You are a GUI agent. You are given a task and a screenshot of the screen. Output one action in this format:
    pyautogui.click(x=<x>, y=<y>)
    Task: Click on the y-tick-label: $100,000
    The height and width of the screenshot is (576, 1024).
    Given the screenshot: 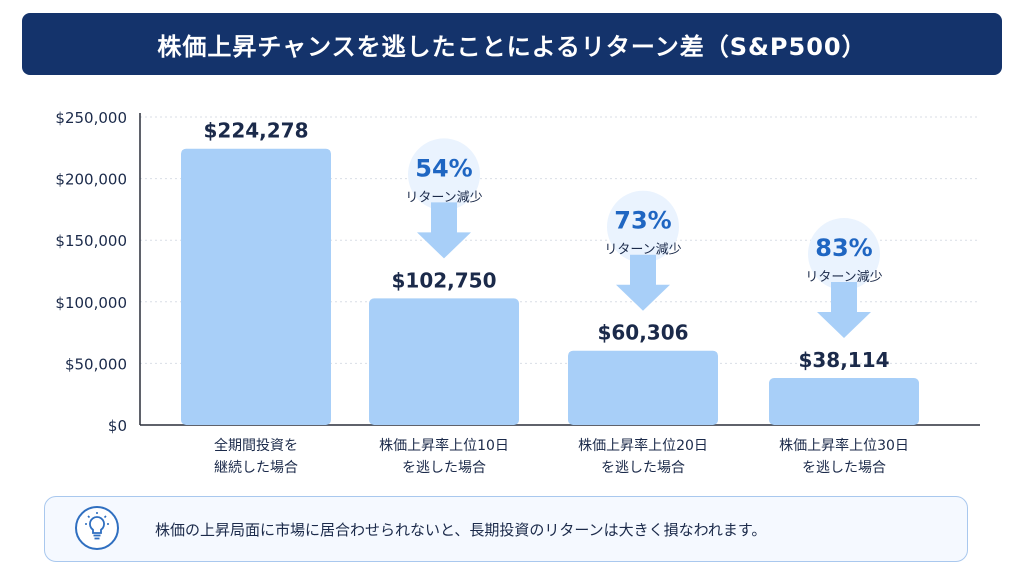 What is the action you would take?
    pyautogui.click(x=91, y=303)
    